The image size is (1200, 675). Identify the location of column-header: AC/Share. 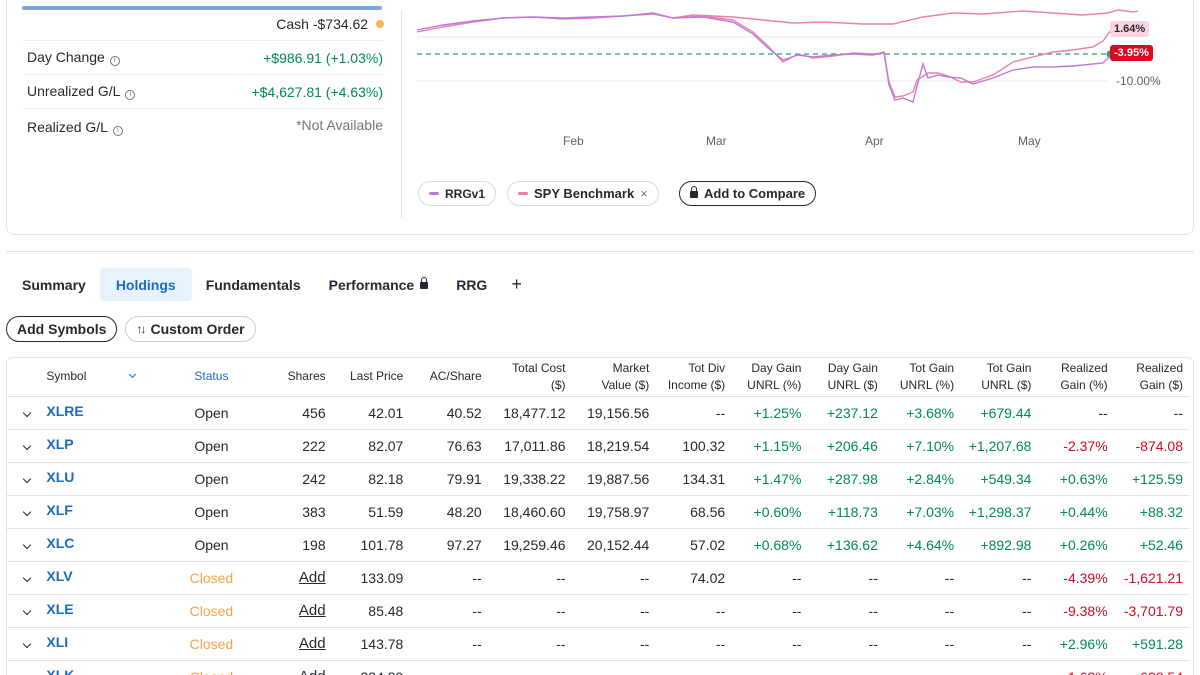
(448, 377).